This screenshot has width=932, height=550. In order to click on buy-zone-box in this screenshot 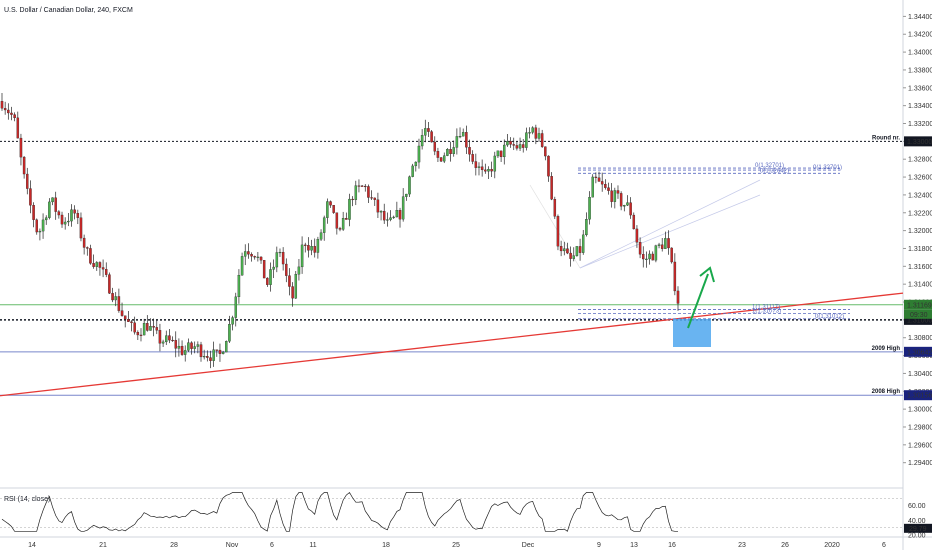, I will do `click(692, 333)`.